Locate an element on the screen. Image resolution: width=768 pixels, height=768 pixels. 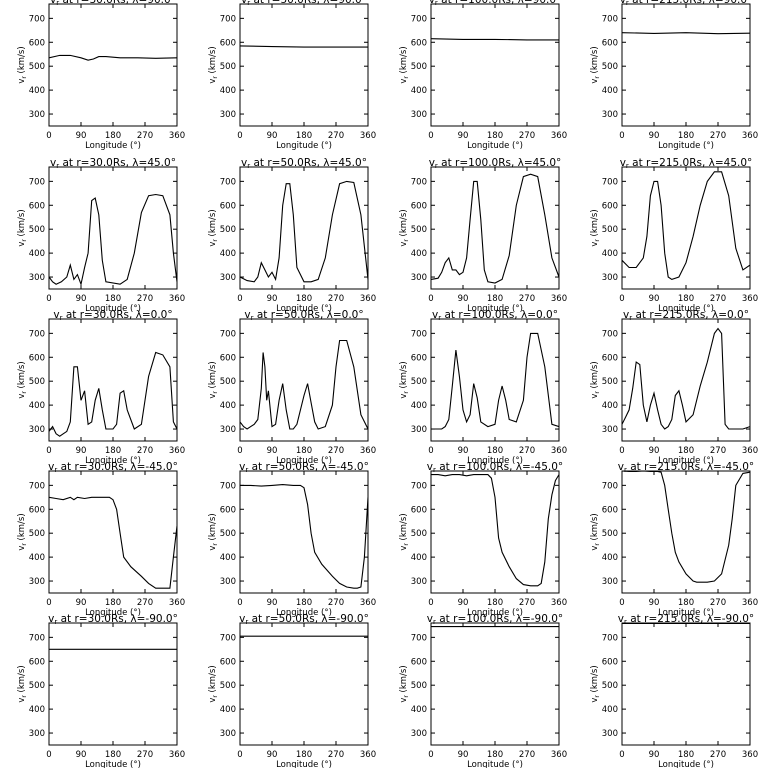
panel-title: vr at r=50.0Rs, λ=-45.0° is located at coordinates (304, 467).